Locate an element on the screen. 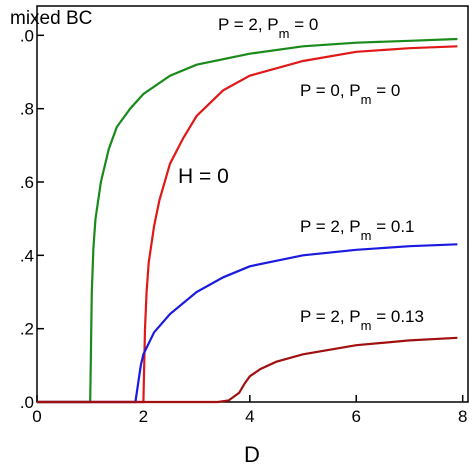 The width and height of the screenshot is (474, 474). series-label-part: = 0.1 is located at coordinates (393, 226).